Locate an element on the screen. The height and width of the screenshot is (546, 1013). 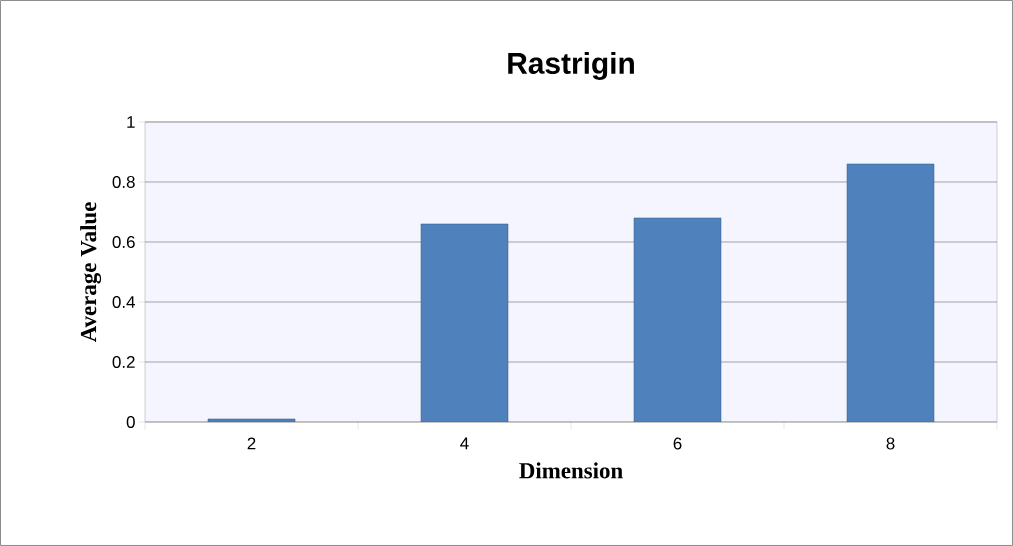
y-tick-label: 0 is located at coordinates (130, 421).